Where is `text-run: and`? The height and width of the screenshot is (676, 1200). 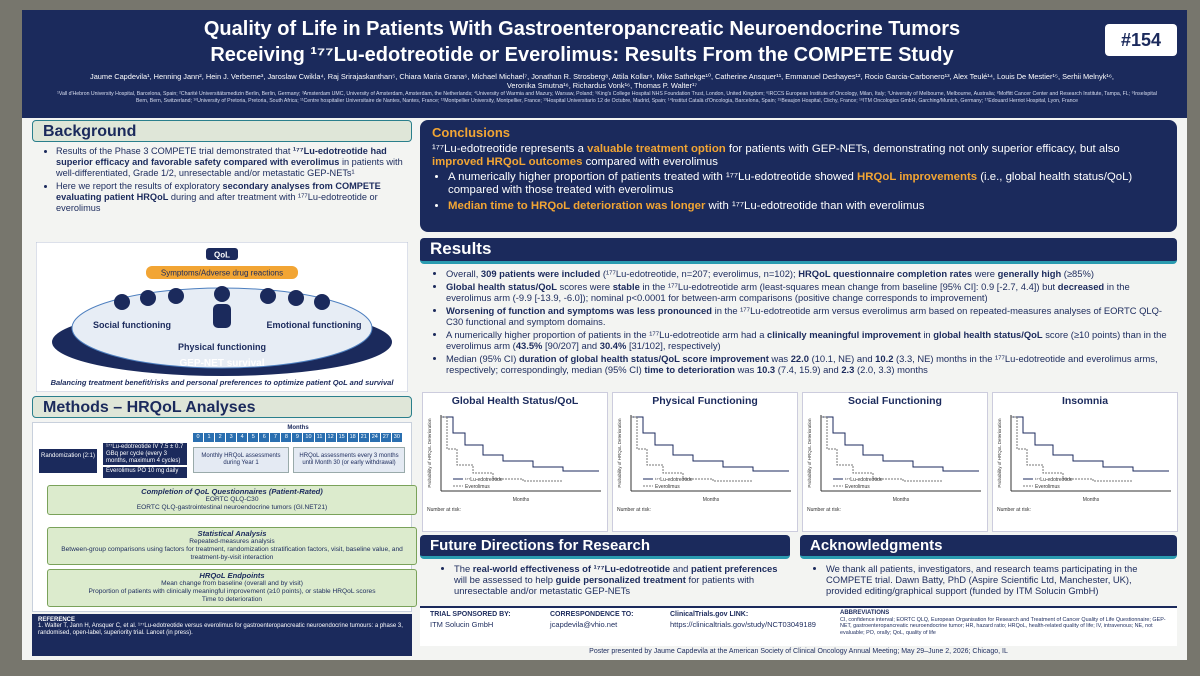
text-run: and is located at coordinates (680, 568).